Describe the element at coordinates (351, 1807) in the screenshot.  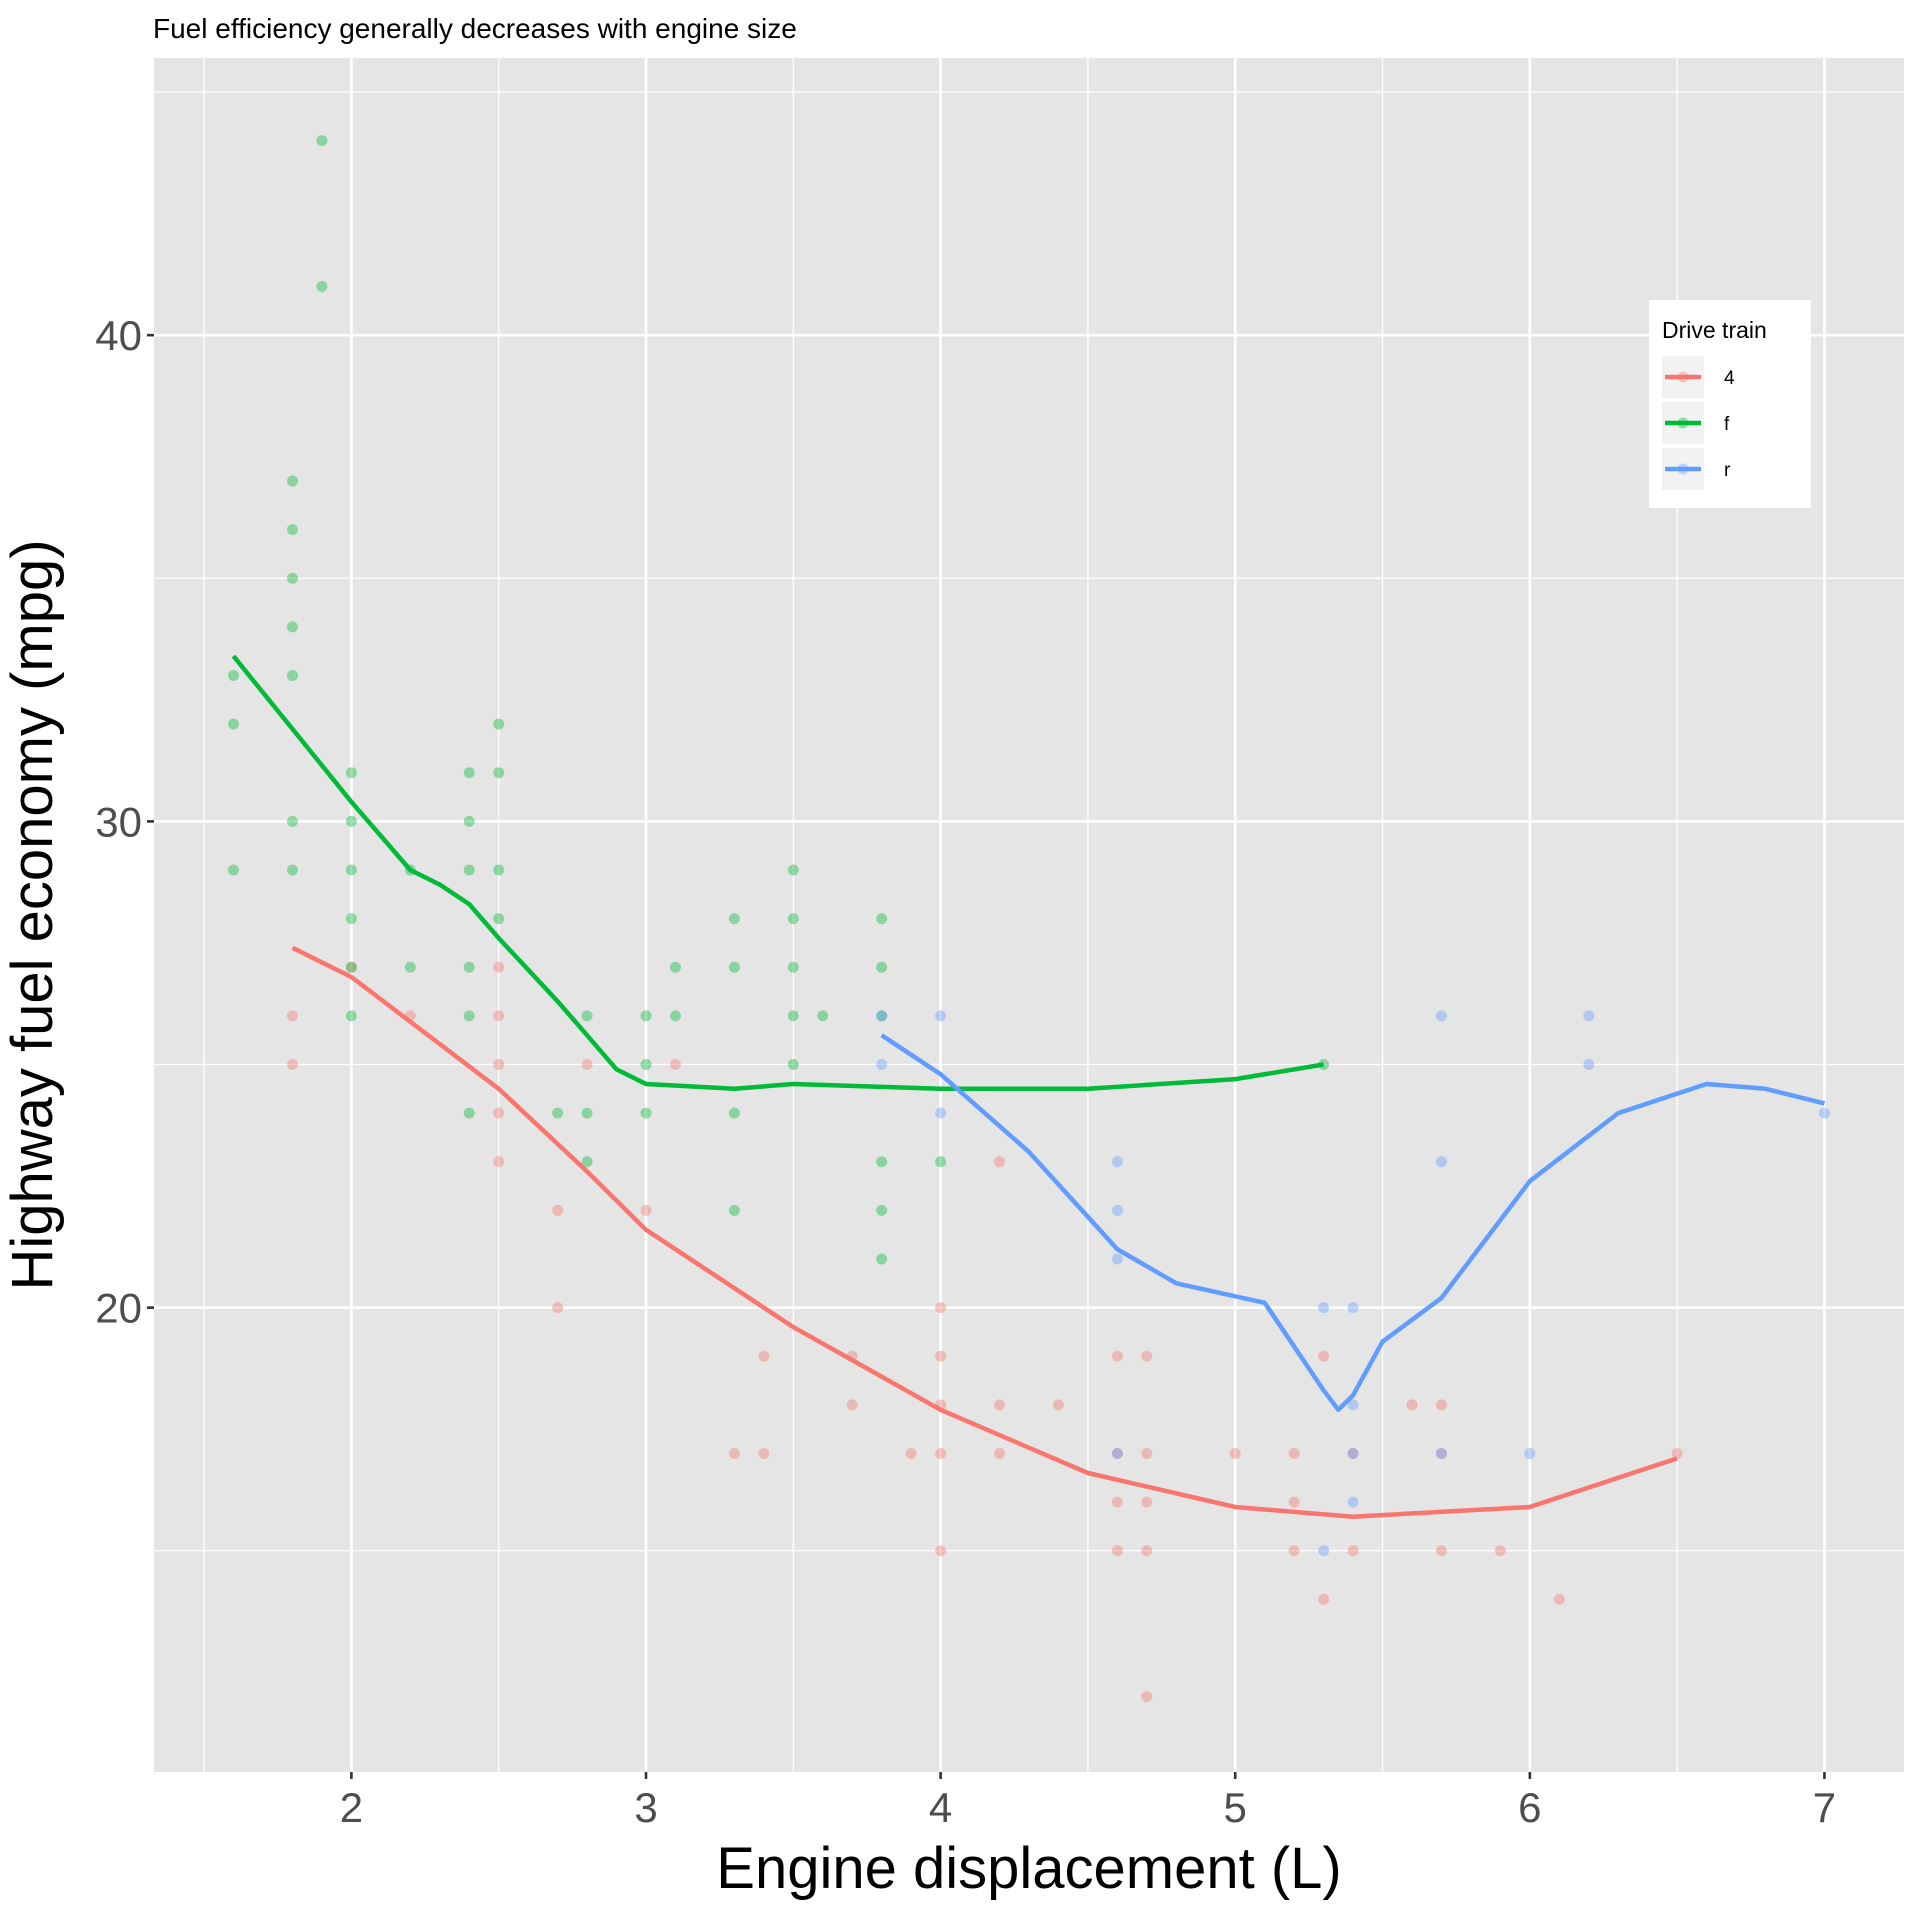
I see `x-tick-label: 2` at that location.